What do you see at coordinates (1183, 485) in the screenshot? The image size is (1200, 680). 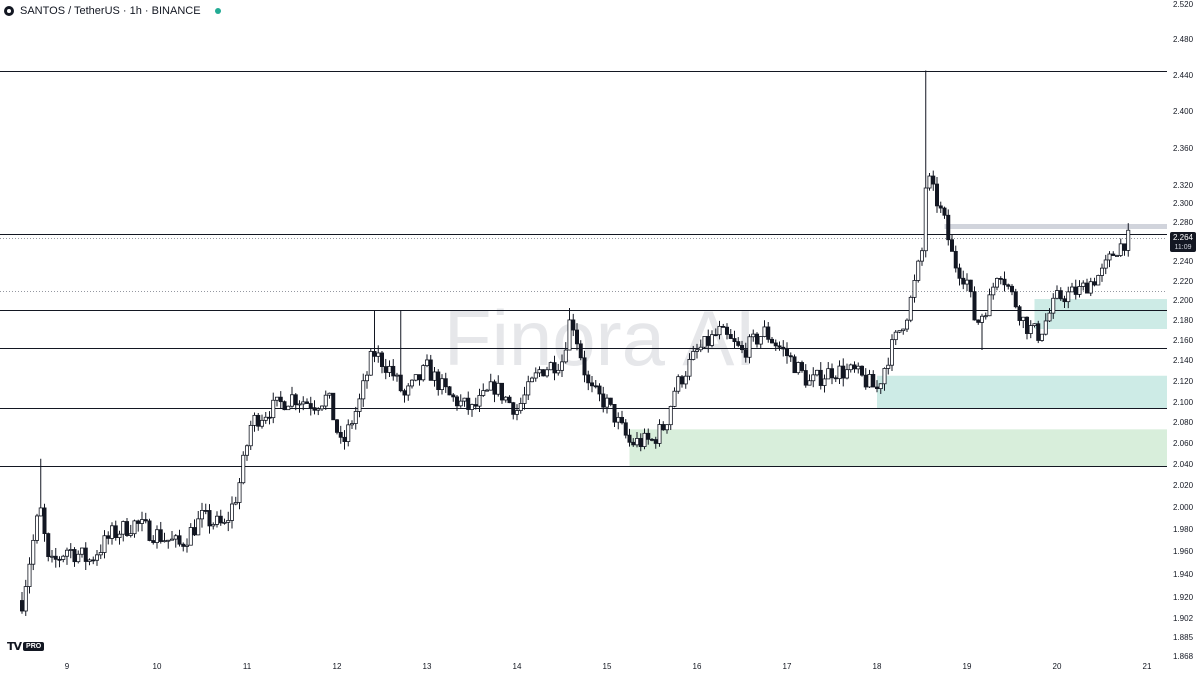 I see `price-tick-label: 2.020` at bounding box center [1183, 485].